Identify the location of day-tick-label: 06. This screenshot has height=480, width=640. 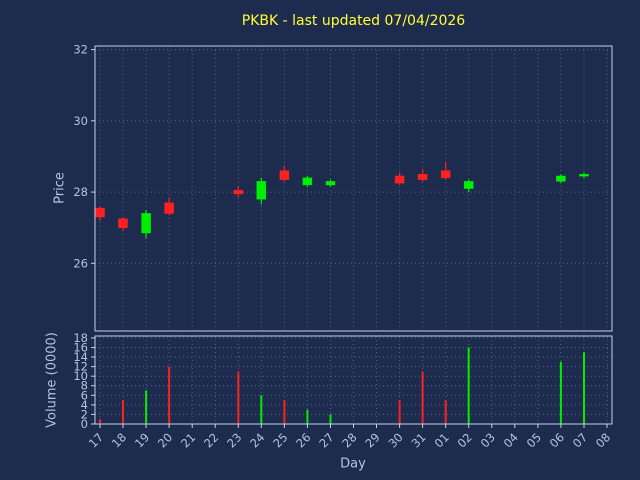
(557, 440).